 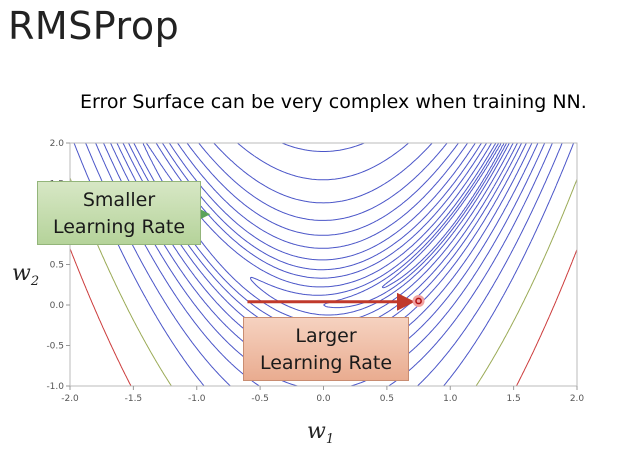 What do you see at coordinates (326, 336) in the screenshot?
I see `callout-line: Larger` at bounding box center [326, 336].